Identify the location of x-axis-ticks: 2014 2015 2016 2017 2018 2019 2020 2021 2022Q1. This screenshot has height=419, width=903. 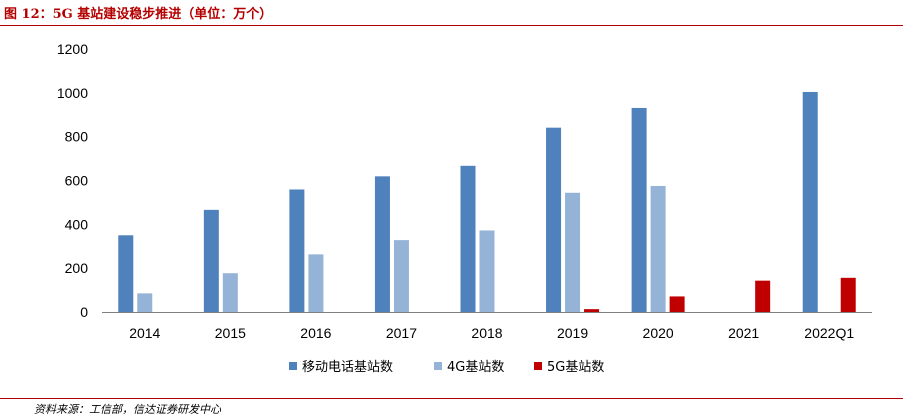
(491, 333).